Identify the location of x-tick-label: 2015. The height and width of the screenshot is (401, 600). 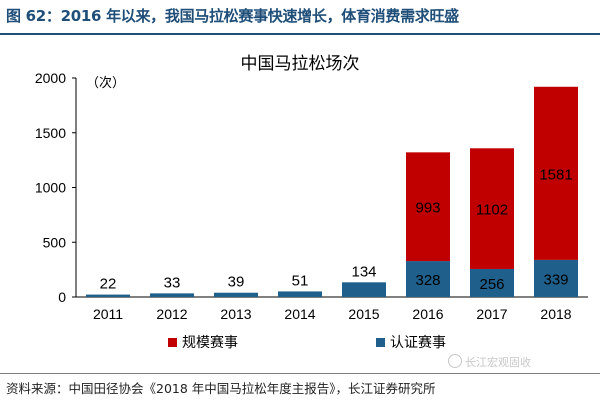
(363, 314).